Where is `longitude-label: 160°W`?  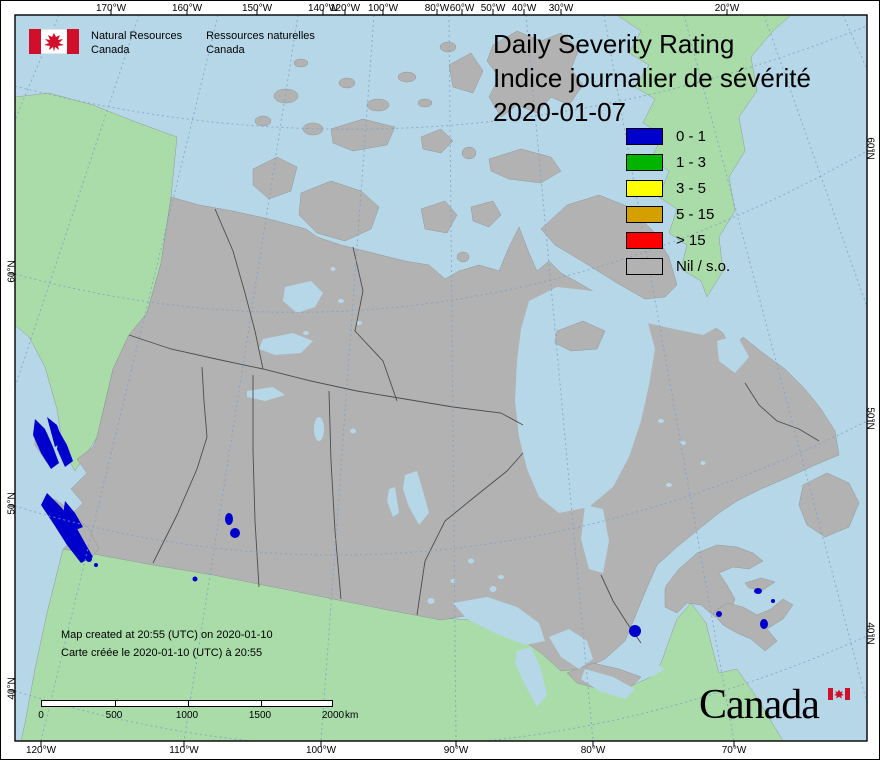 longitude-label: 160°W is located at coordinates (187, 8).